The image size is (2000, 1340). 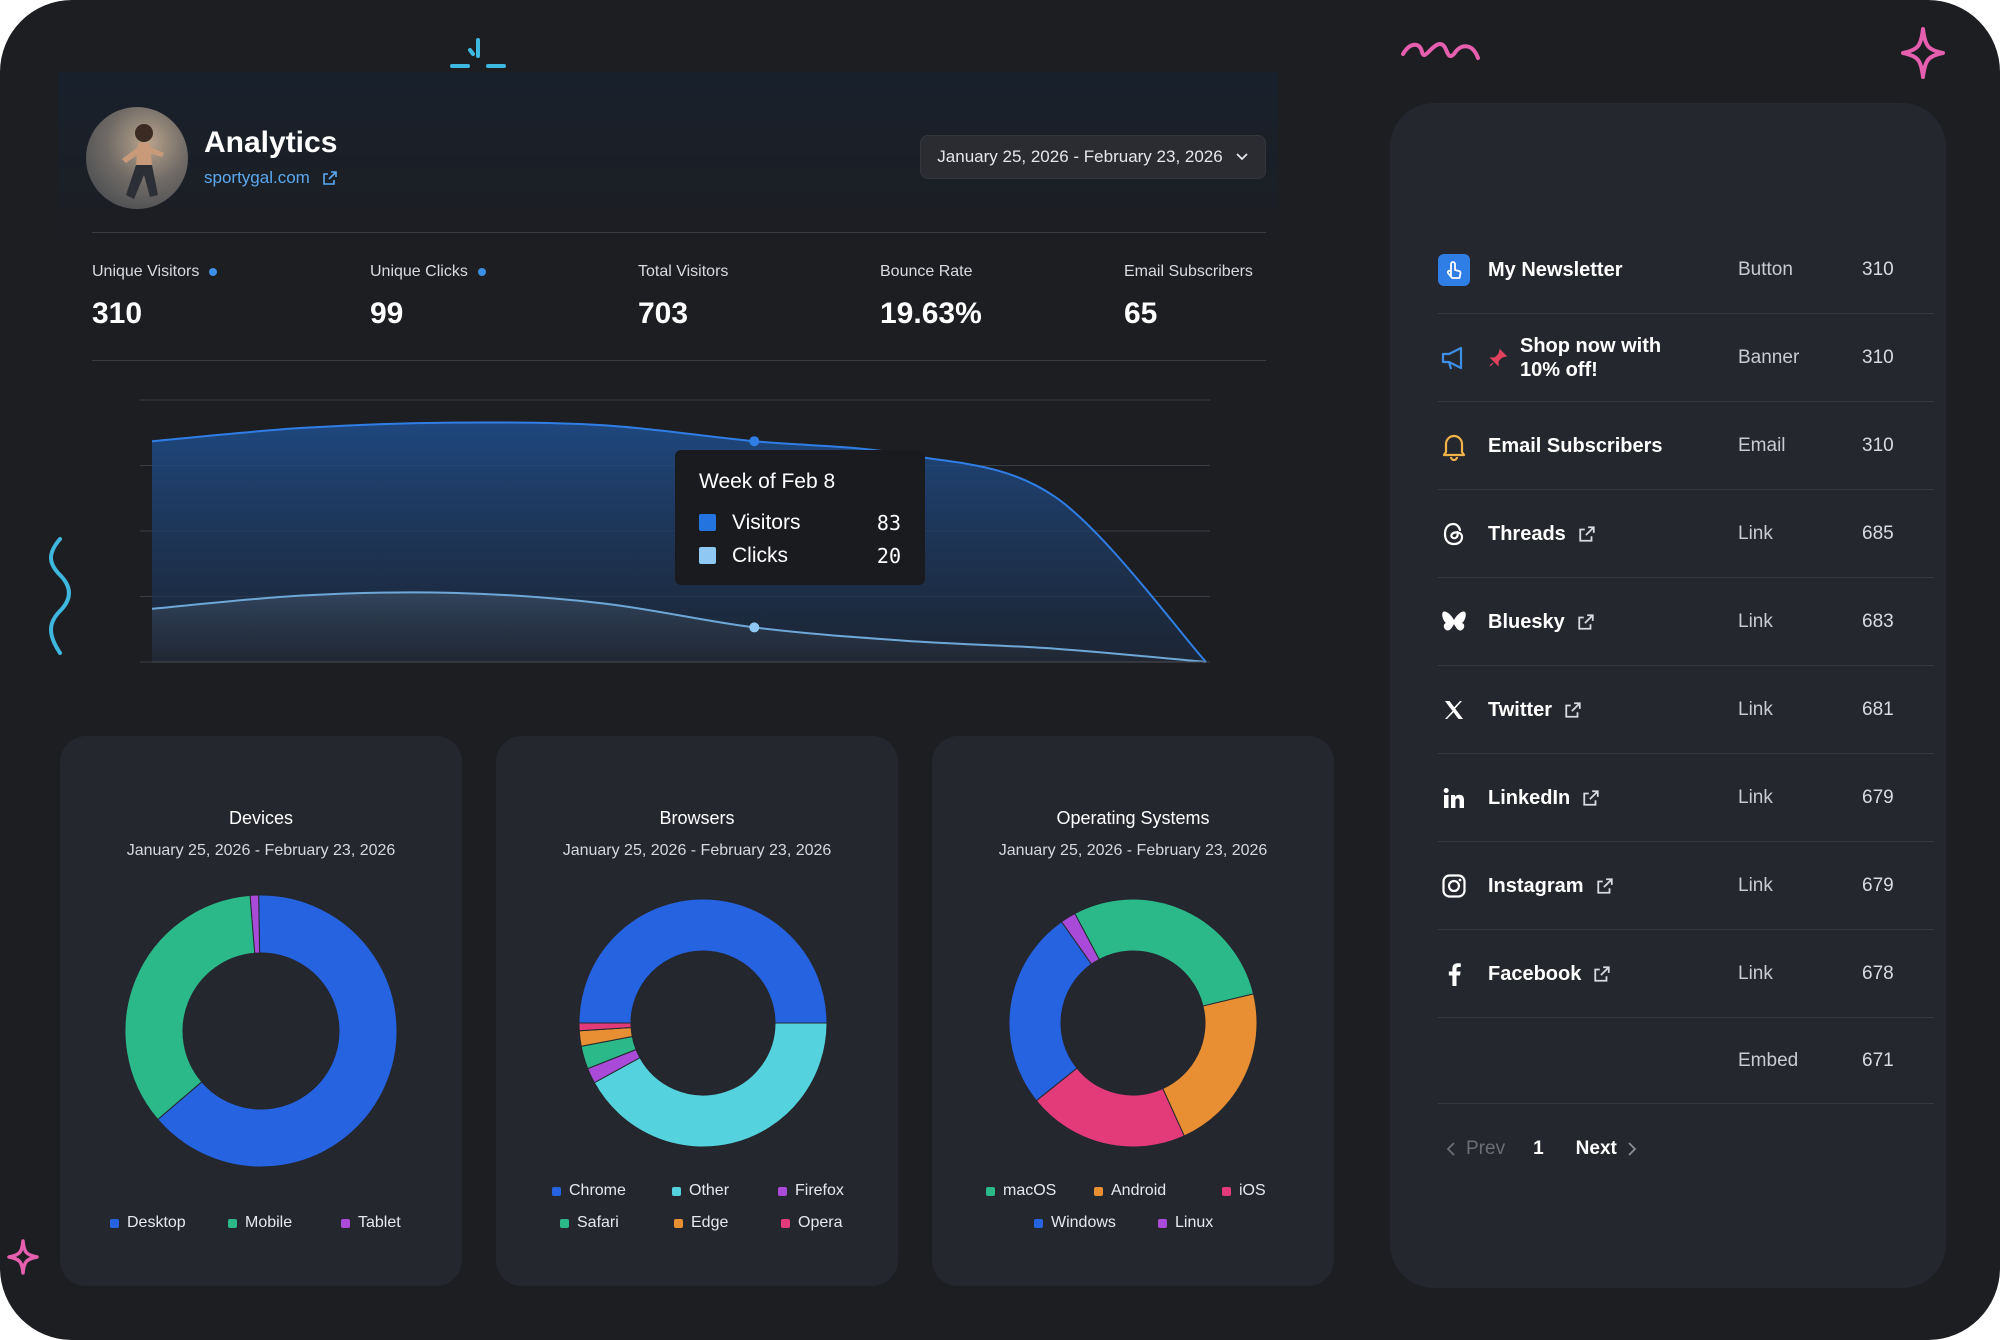 What do you see at coordinates (1454, 358) in the screenshot?
I see `megaphone-icon` at bounding box center [1454, 358].